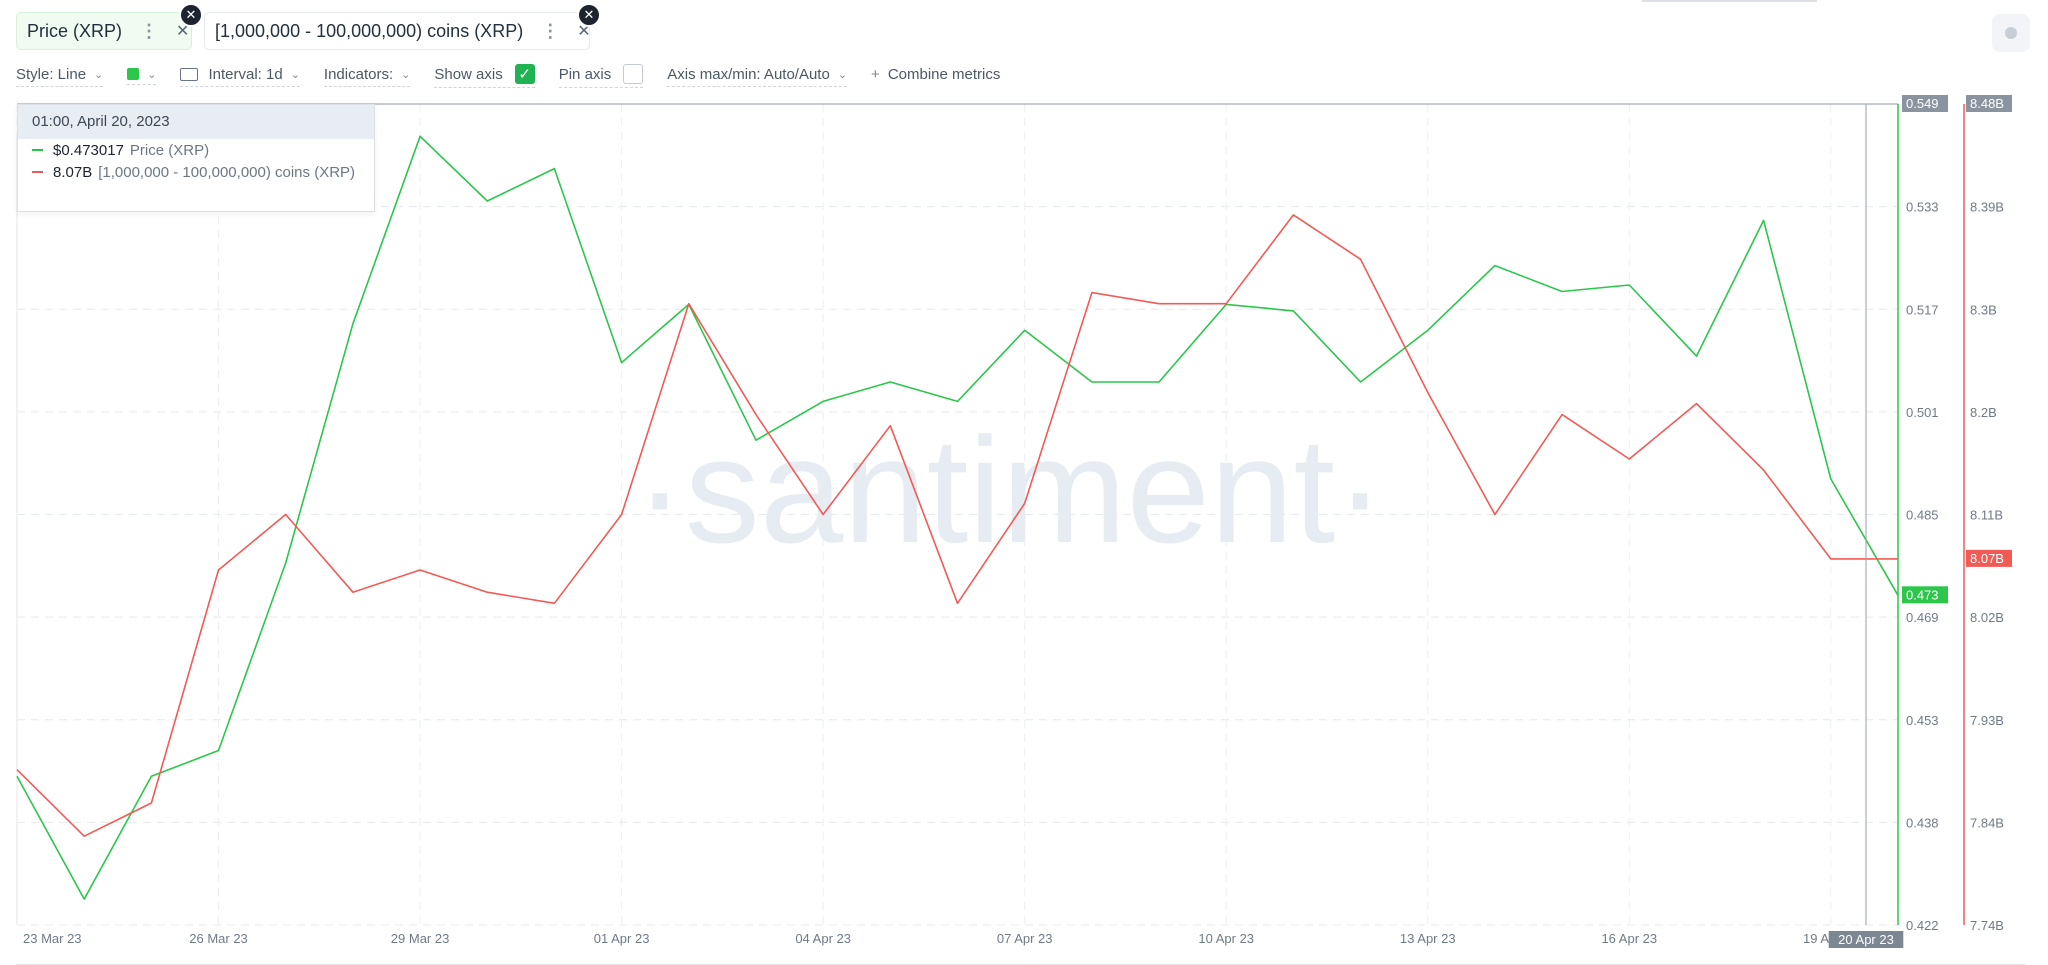 The height and width of the screenshot is (965, 2048). I want to click on axis-maxmin-dropdown: Axis max/min: Auto/Auto ⌄, so click(757, 76).